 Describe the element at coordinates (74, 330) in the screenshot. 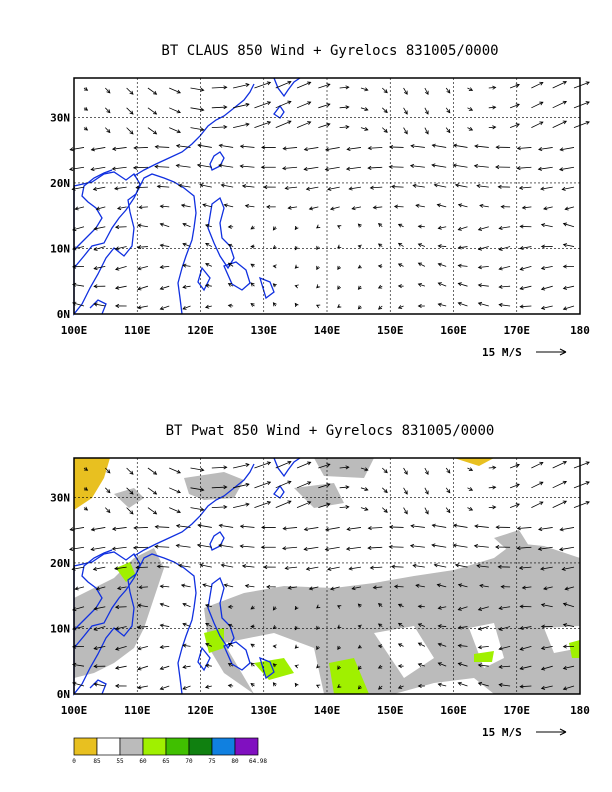

I see `x-tick-label: 100E` at that location.